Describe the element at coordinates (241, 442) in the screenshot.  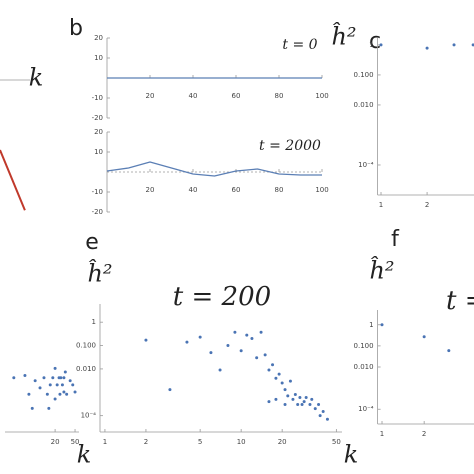
I see `x-tick-label: 10` at that location.